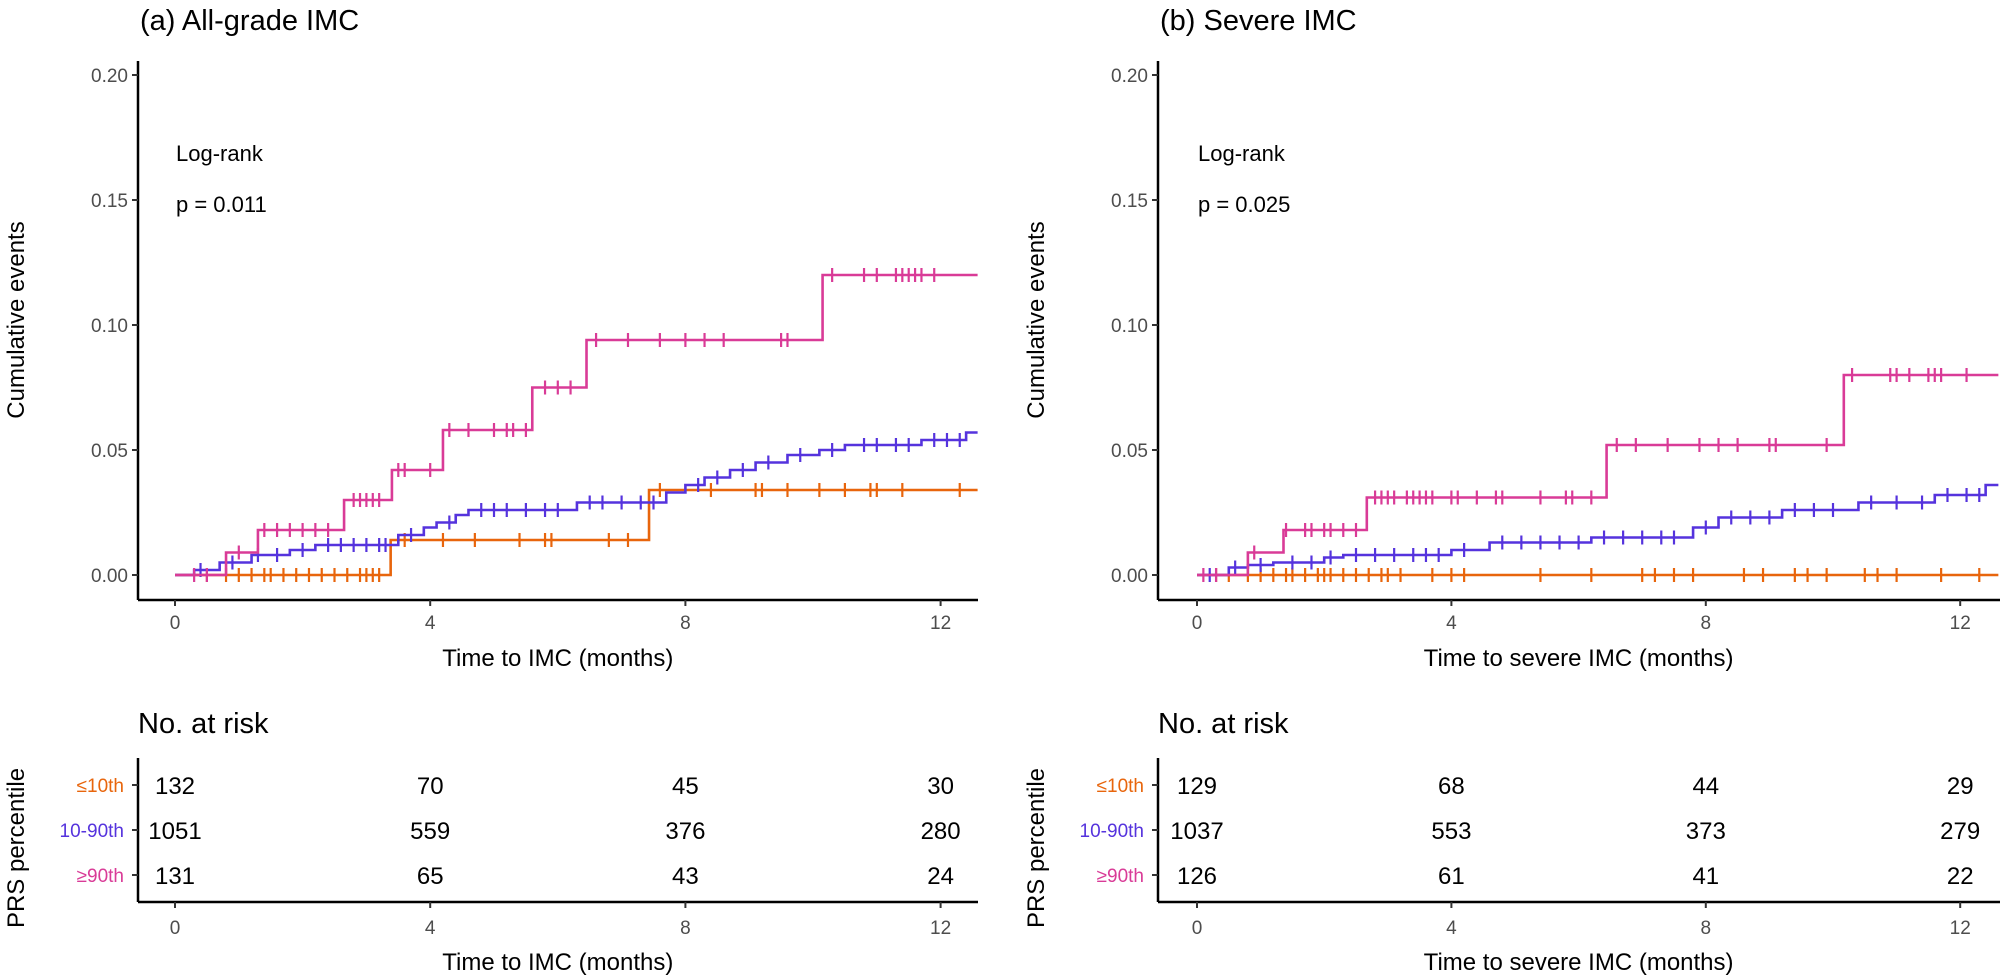  Describe the element at coordinates (1197, 876) in the screenshot. I see `risk-count: 126` at that location.